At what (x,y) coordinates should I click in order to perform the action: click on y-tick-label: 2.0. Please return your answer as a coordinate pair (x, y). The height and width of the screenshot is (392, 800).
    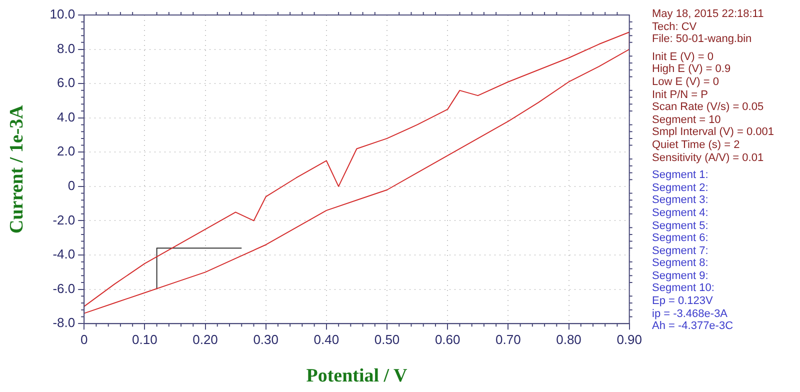
    Looking at the image, I should click on (66, 151).